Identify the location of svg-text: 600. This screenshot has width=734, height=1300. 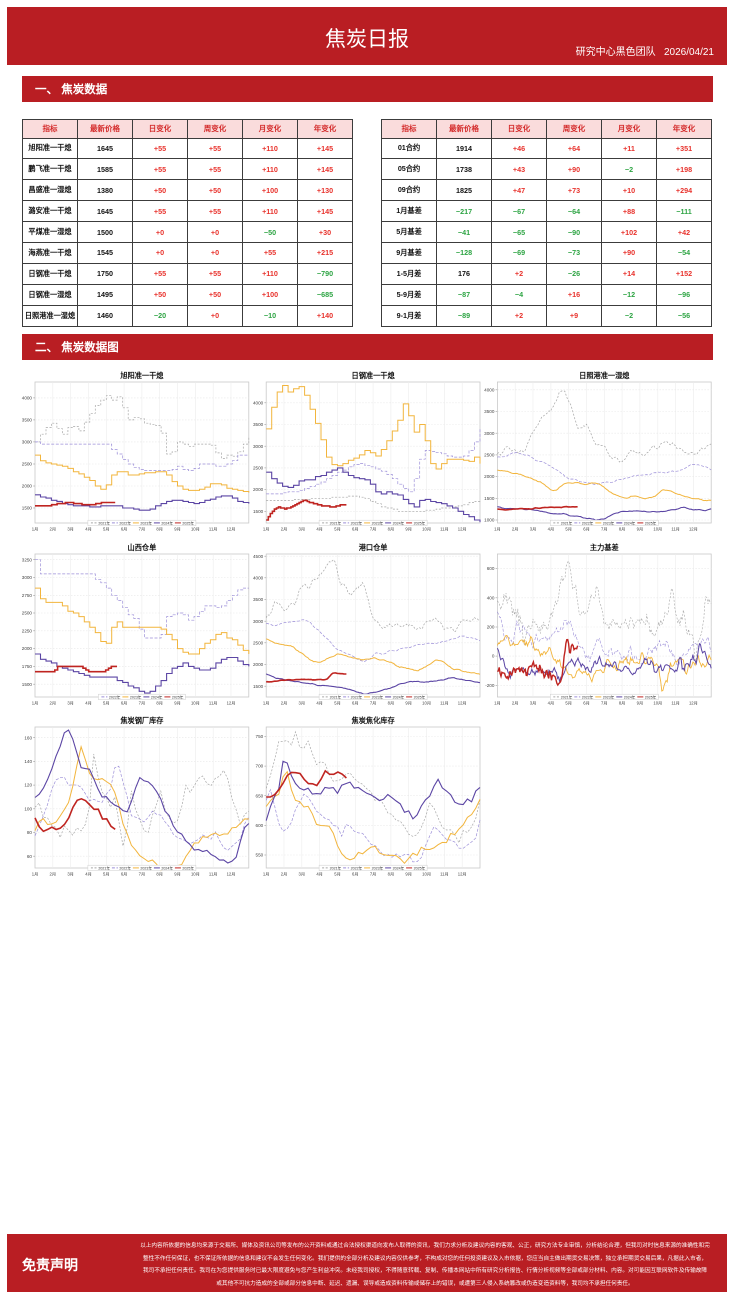
(491, 568).